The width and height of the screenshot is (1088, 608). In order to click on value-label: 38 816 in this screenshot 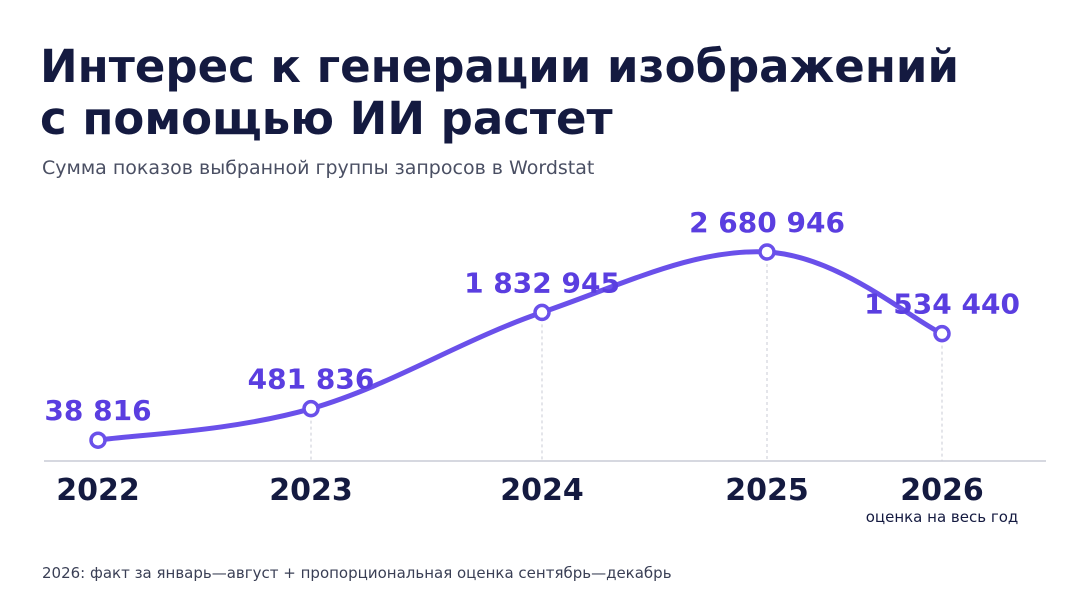, I will do `click(97, 410)`.